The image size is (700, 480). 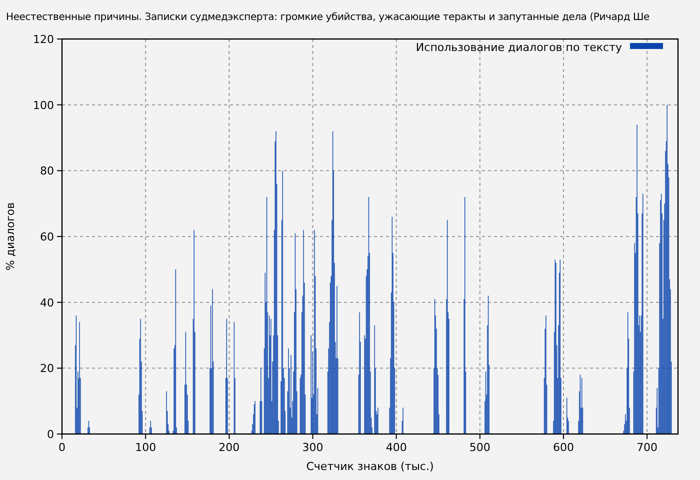 What do you see at coordinates (396, 447) in the screenshot?
I see `x-tick-label: 400` at bounding box center [396, 447].